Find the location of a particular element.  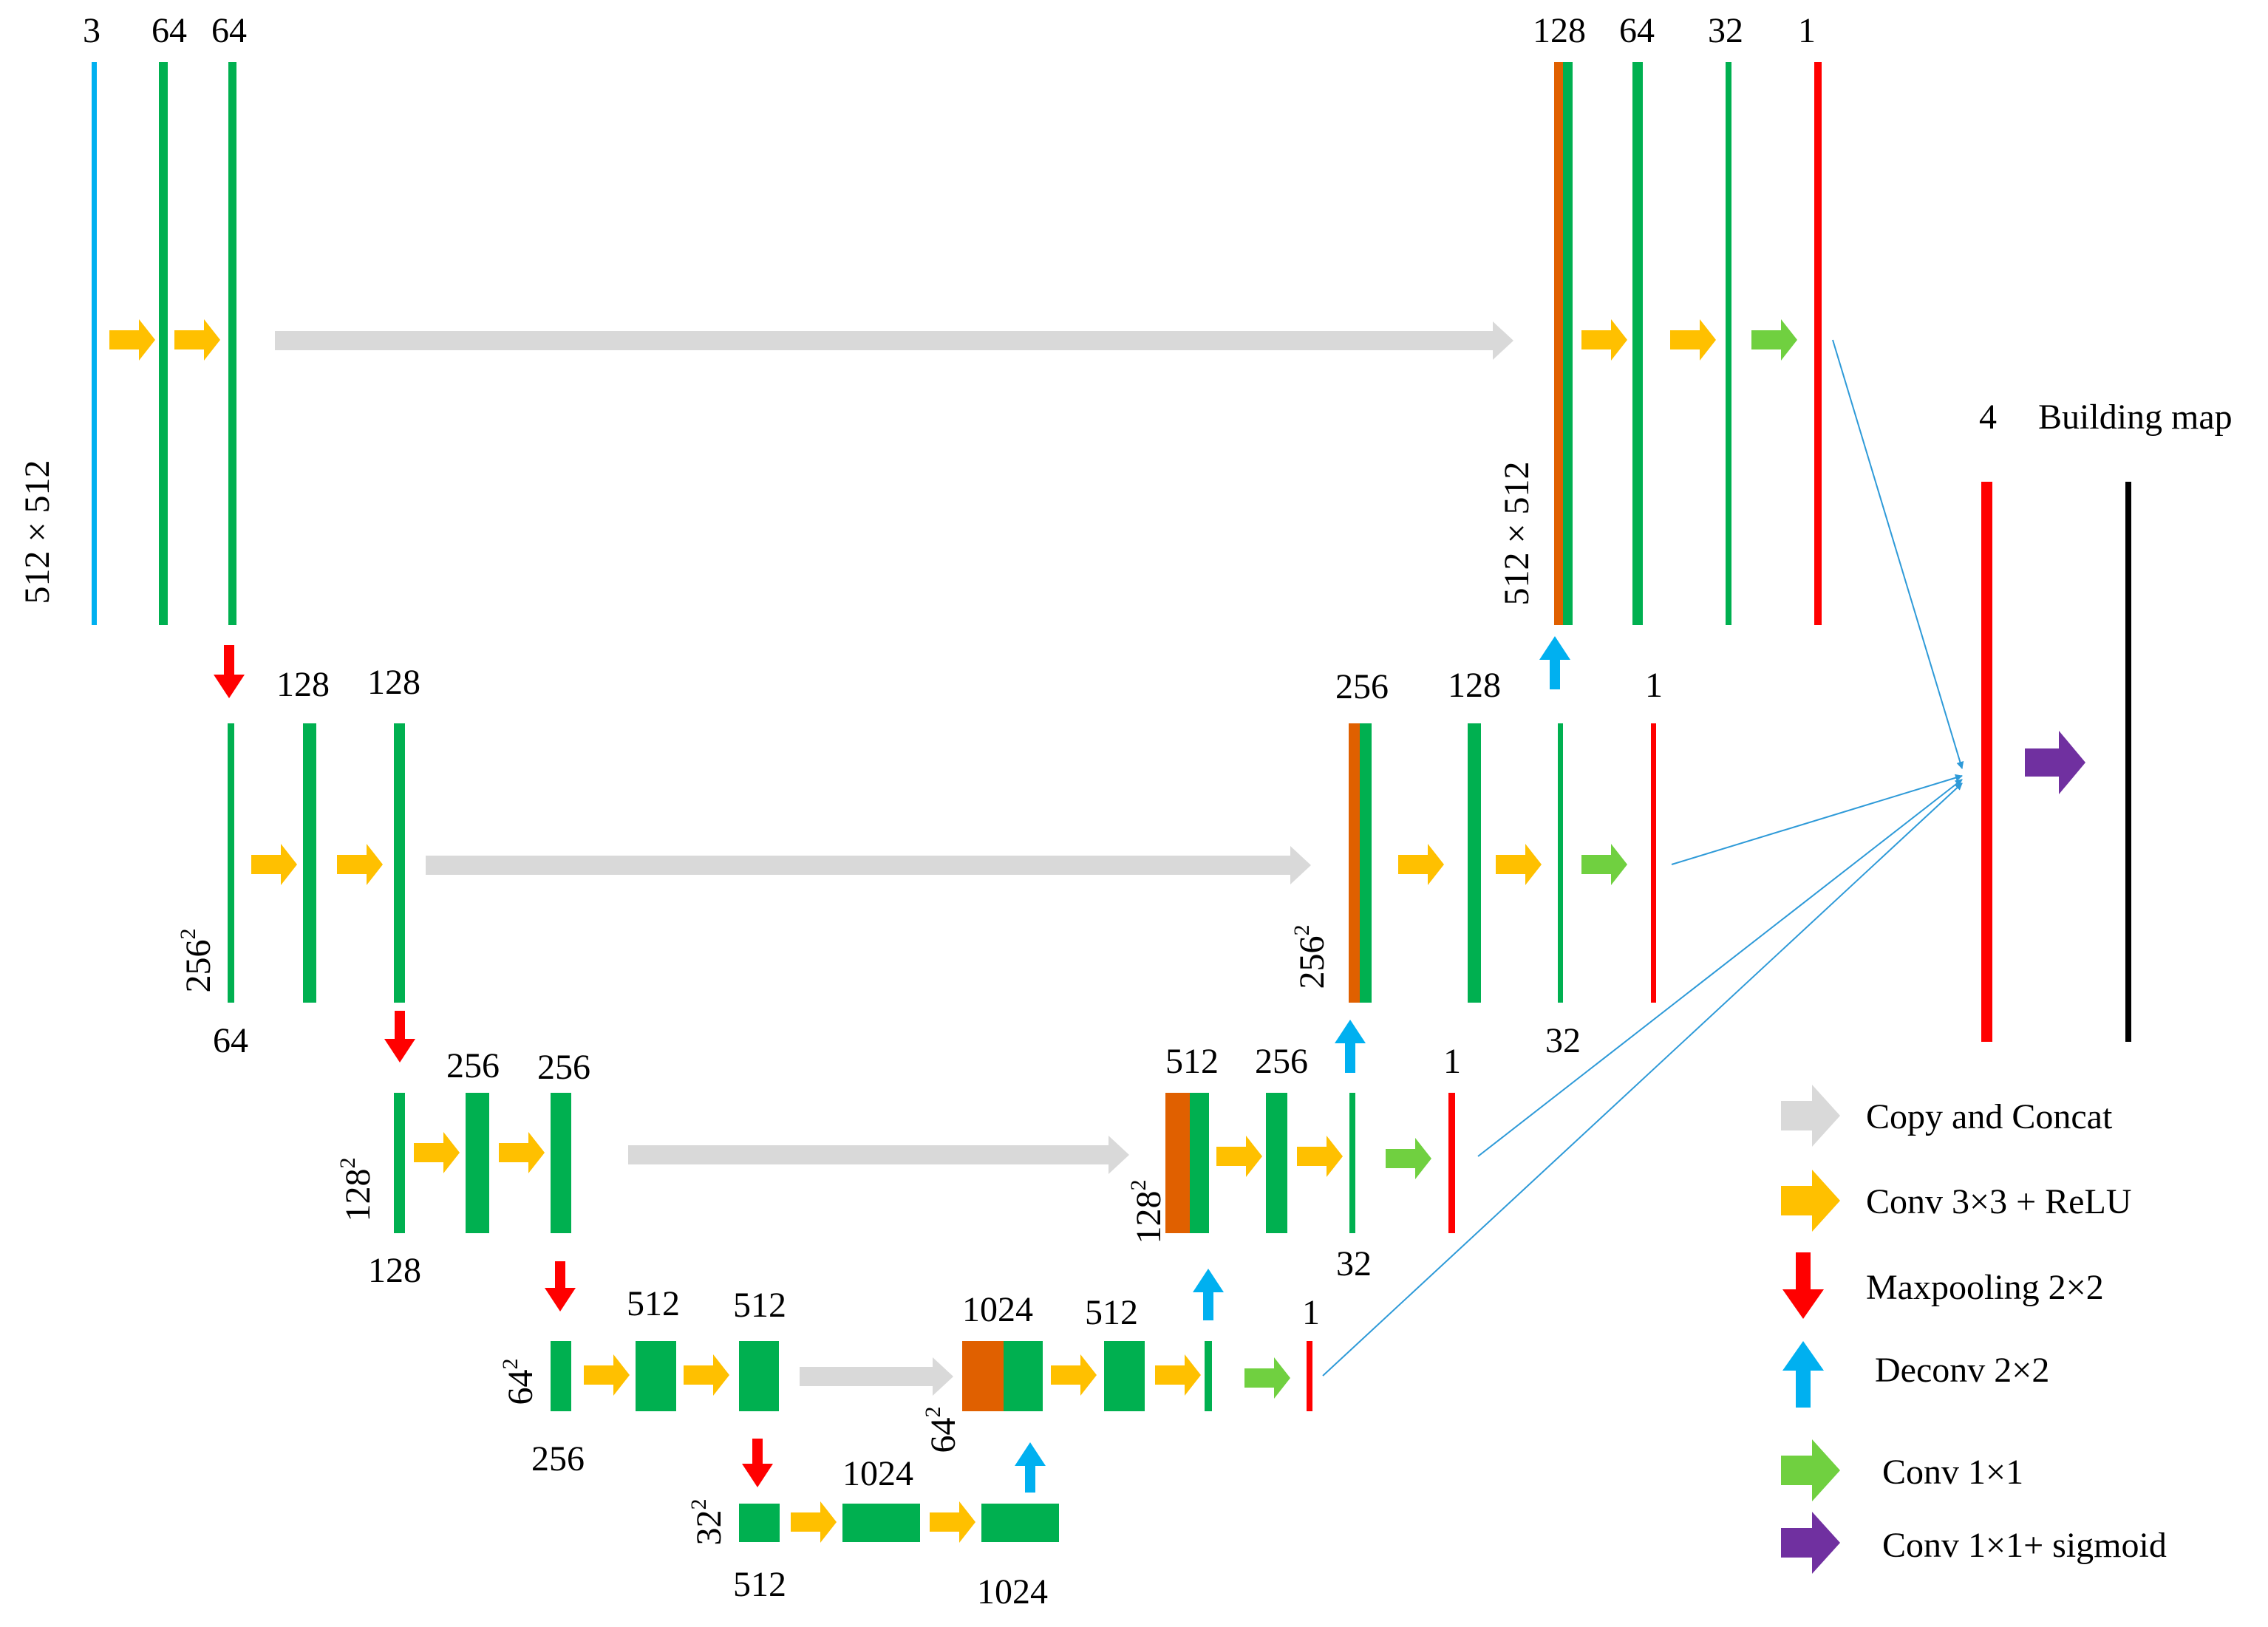

l4-right-resolution-base: 64 is located at coordinates (943, 1435).